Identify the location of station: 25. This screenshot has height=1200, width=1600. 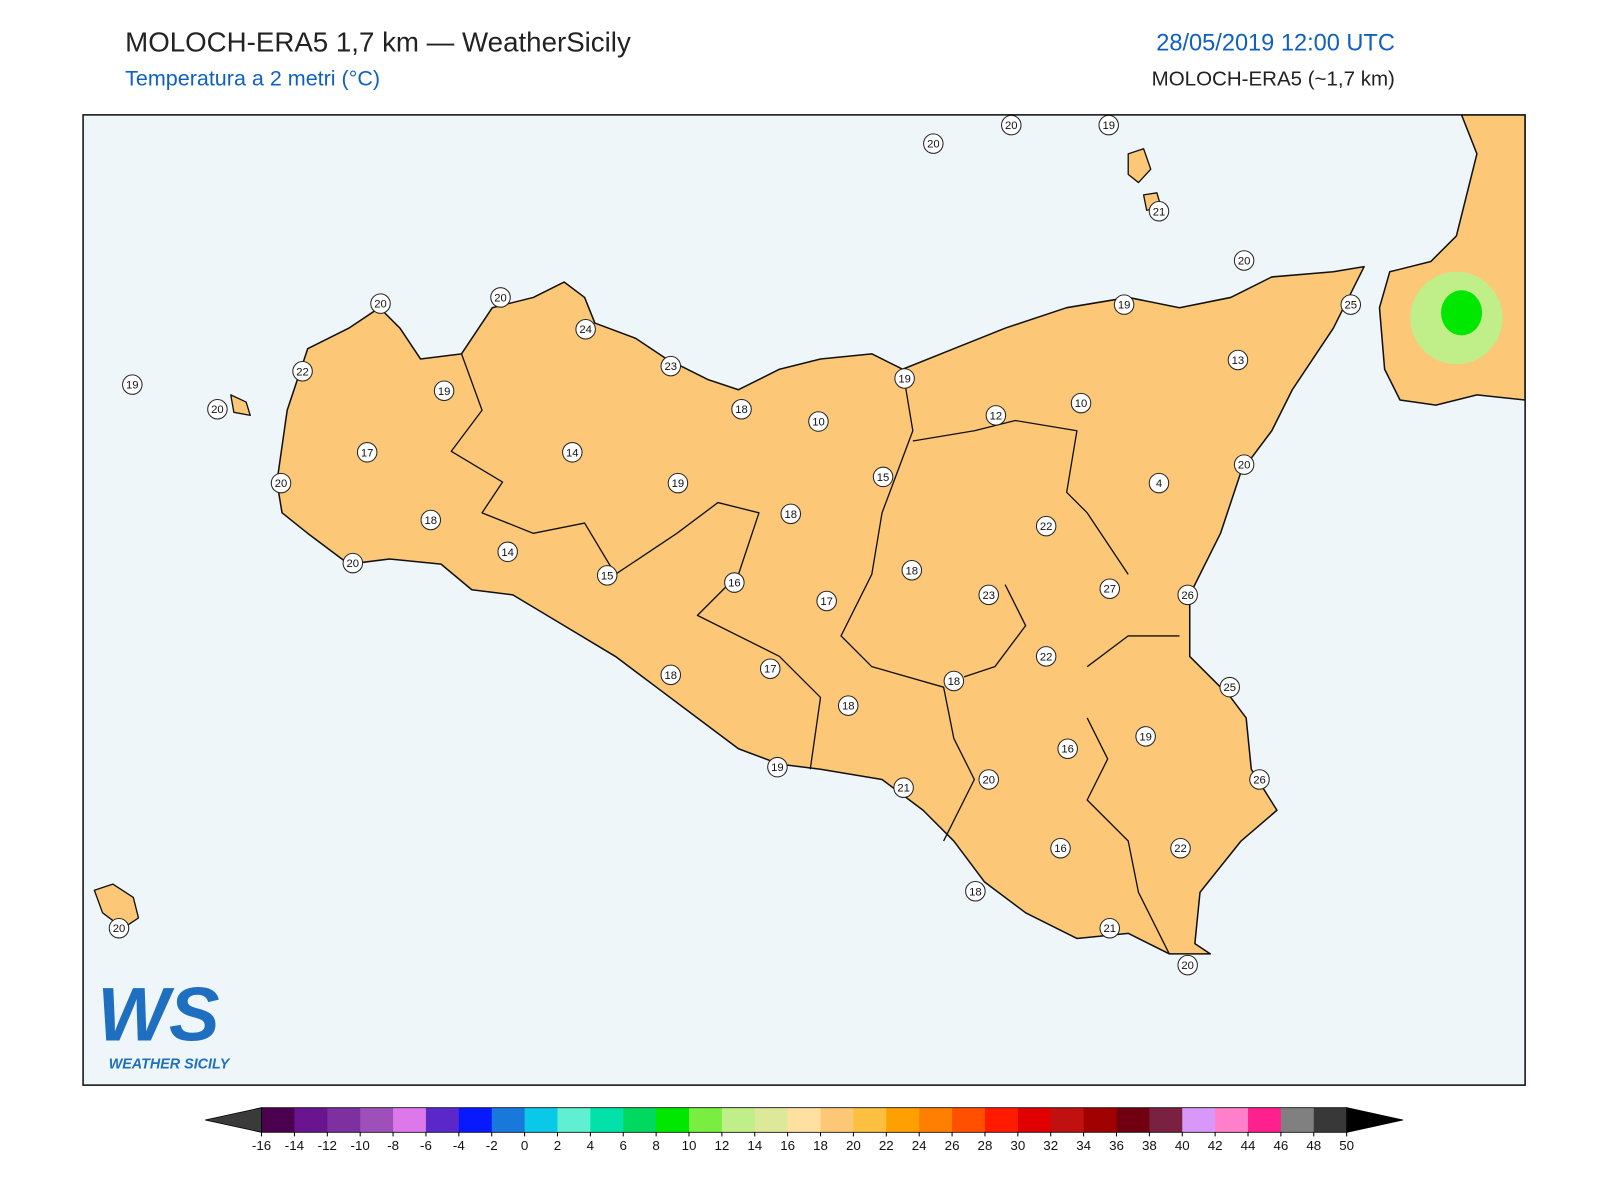
(1229, 687).